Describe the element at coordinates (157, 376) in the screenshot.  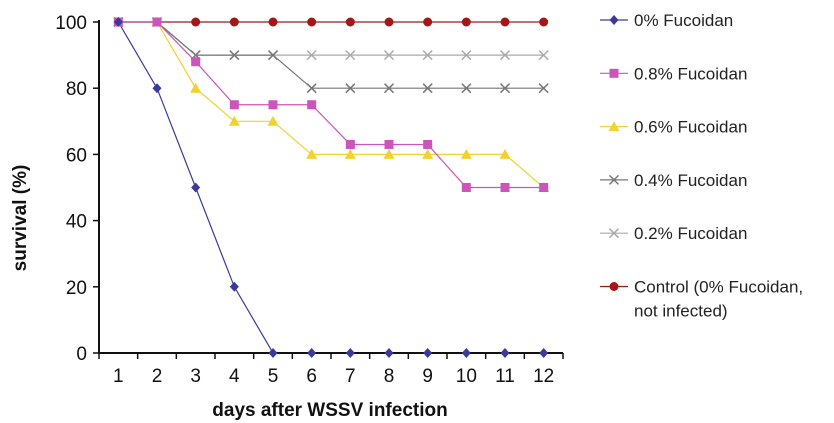
I see `x-tick-label: 2` at that location.